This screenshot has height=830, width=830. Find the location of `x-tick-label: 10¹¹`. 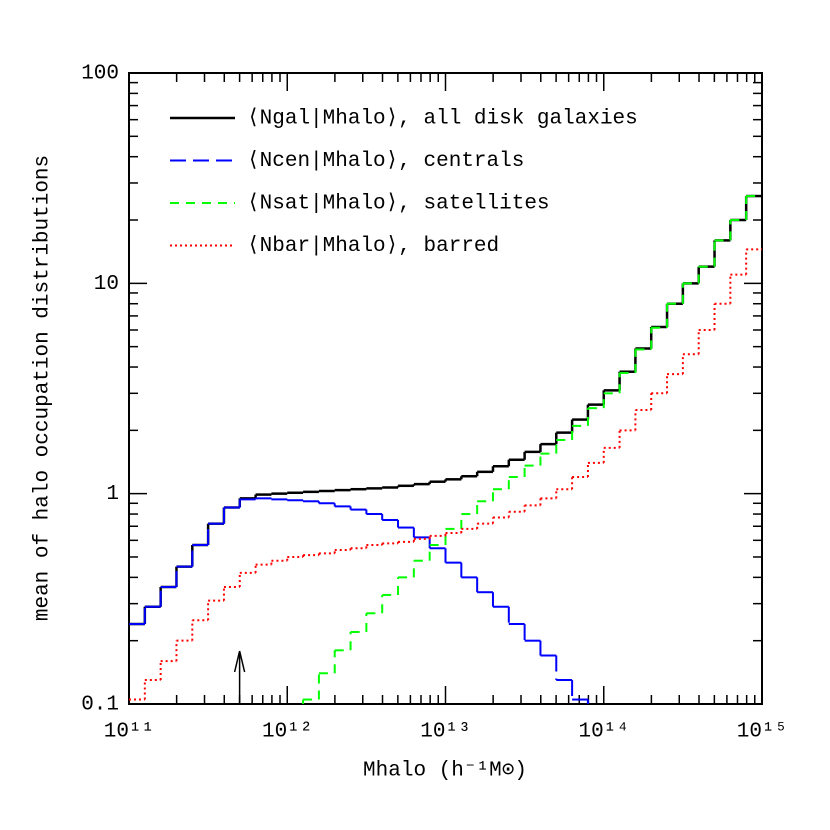

x-tick-label: 10¹¹ is located at coordinates (129, 732).